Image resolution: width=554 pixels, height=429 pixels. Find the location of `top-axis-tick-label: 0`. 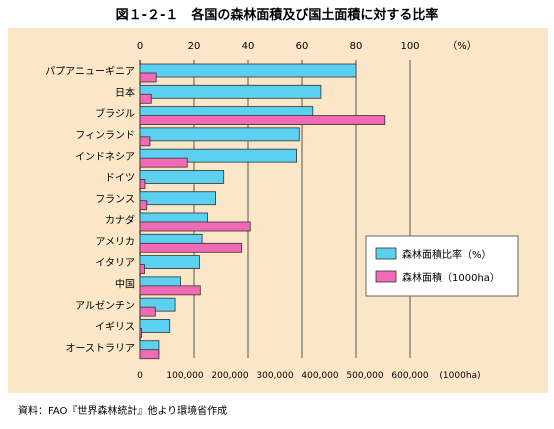

top-axis-tick-label: 0 is located at coordinates (140, 46).